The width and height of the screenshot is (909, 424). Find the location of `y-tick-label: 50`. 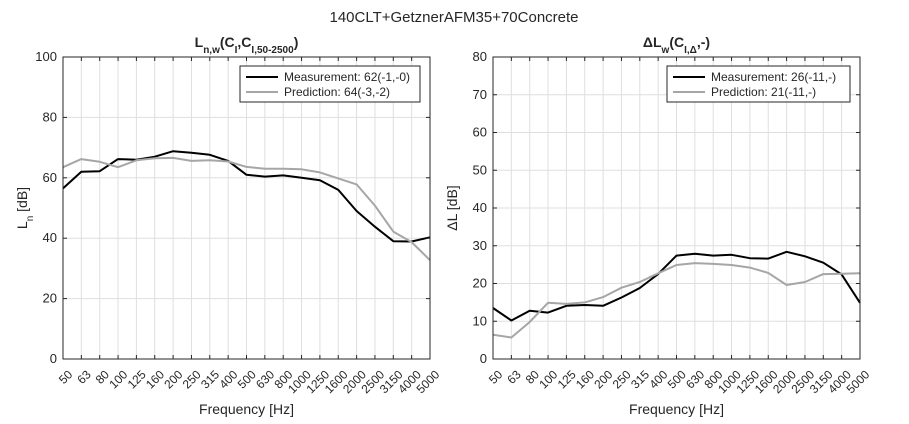

y-tick-label: 50 is located at coordinates (480, 169).